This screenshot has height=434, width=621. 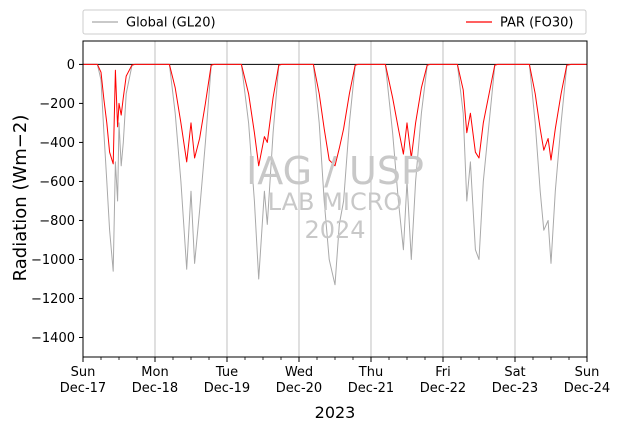 What do you see at coordinates (514, 372) in the screenshot?
I see `x-tick-label-day-6: Sat` at bounding box center [514, 372].